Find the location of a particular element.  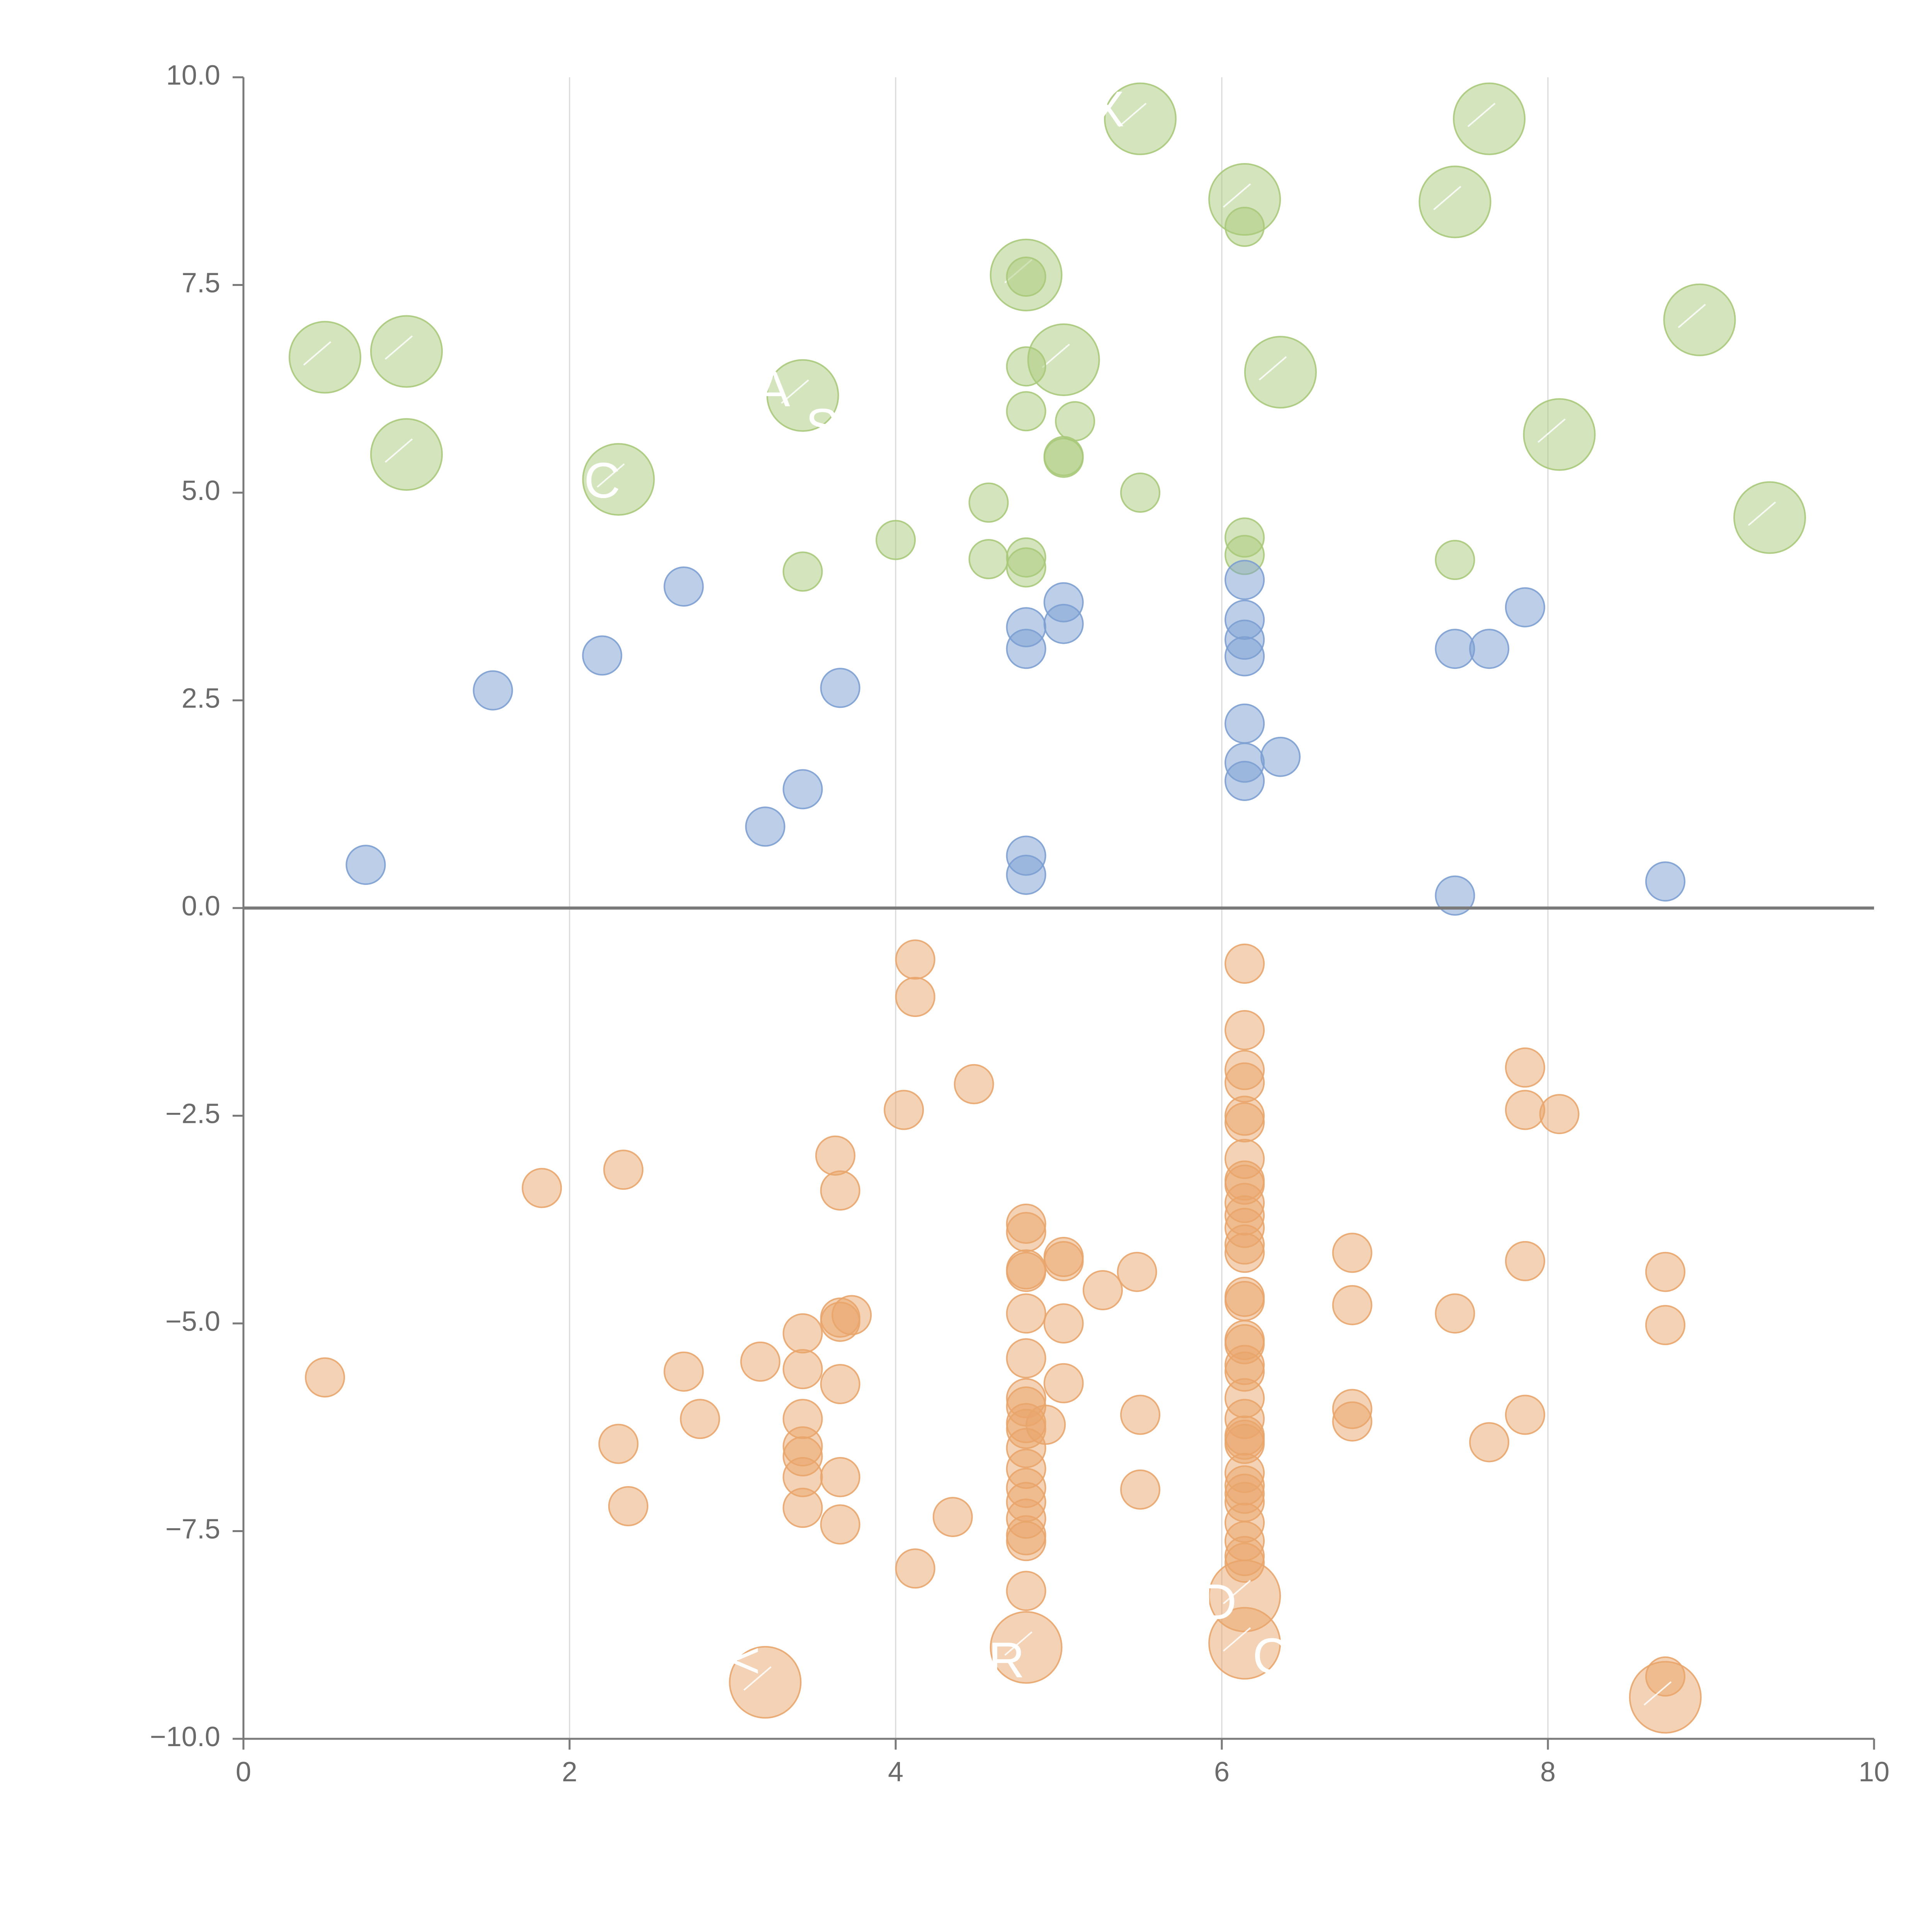

y-tick-label: 0.0 is located at coordinates (201, 907).